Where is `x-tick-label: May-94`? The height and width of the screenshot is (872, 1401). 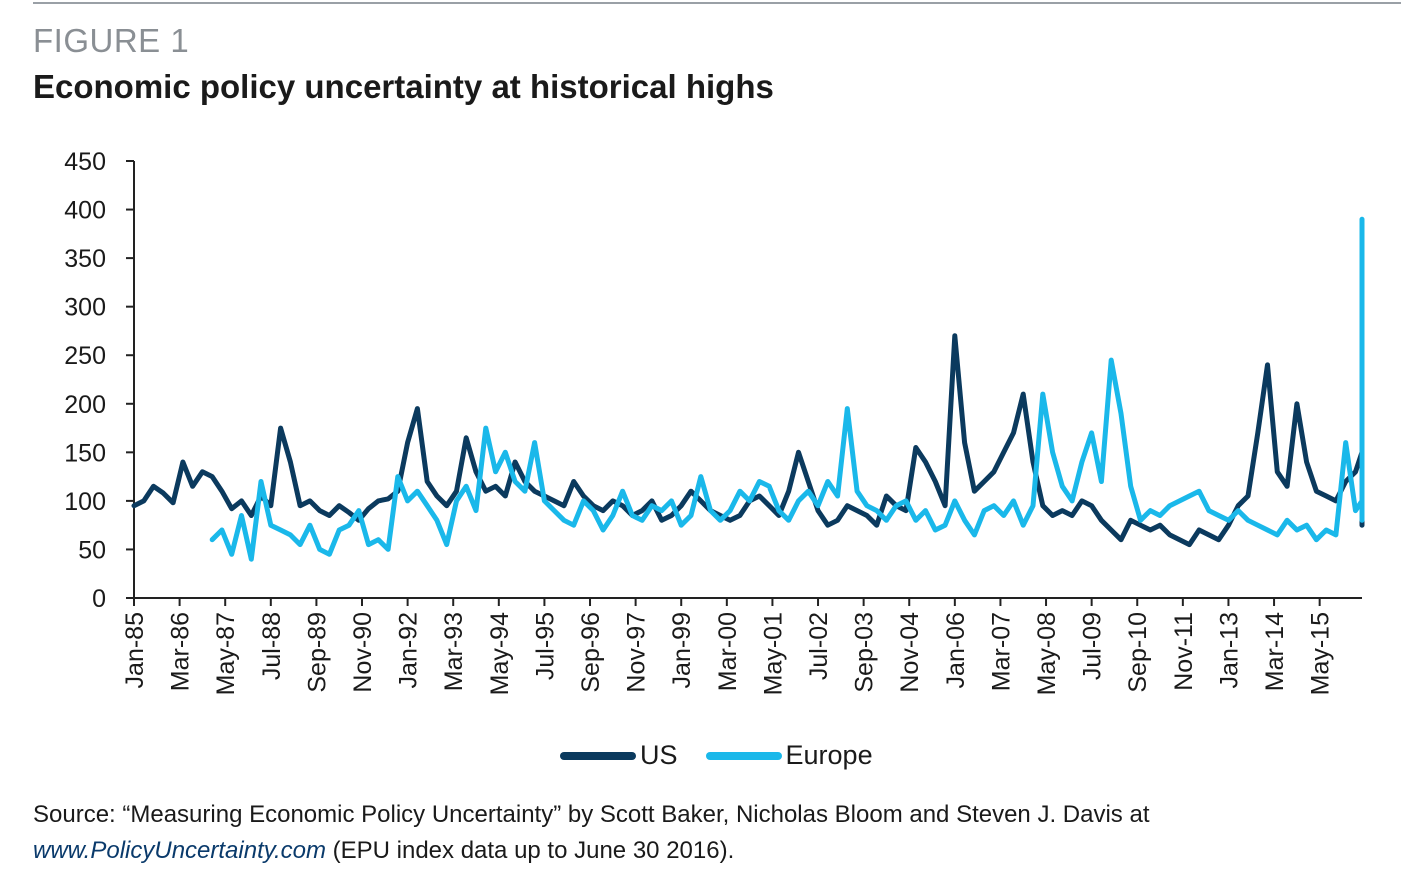 x-tick-label: May-94 is located at coordinates (500, 653).